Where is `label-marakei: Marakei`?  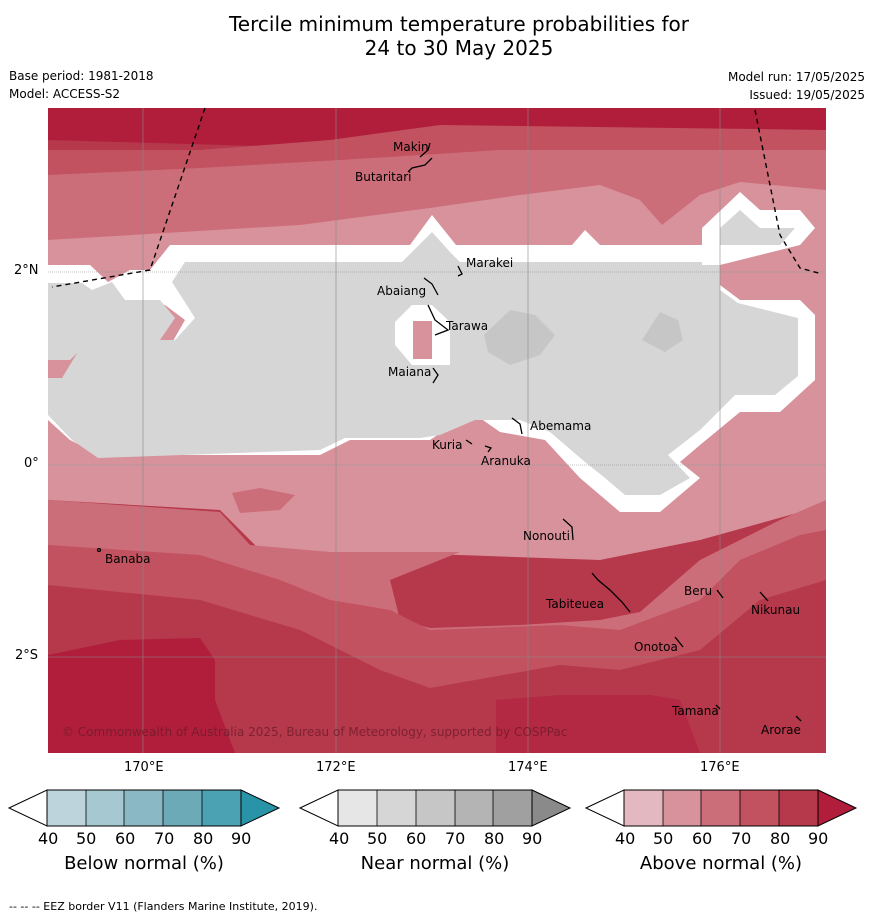
label-marakei: Marakei is located at coordinates (489, 263).